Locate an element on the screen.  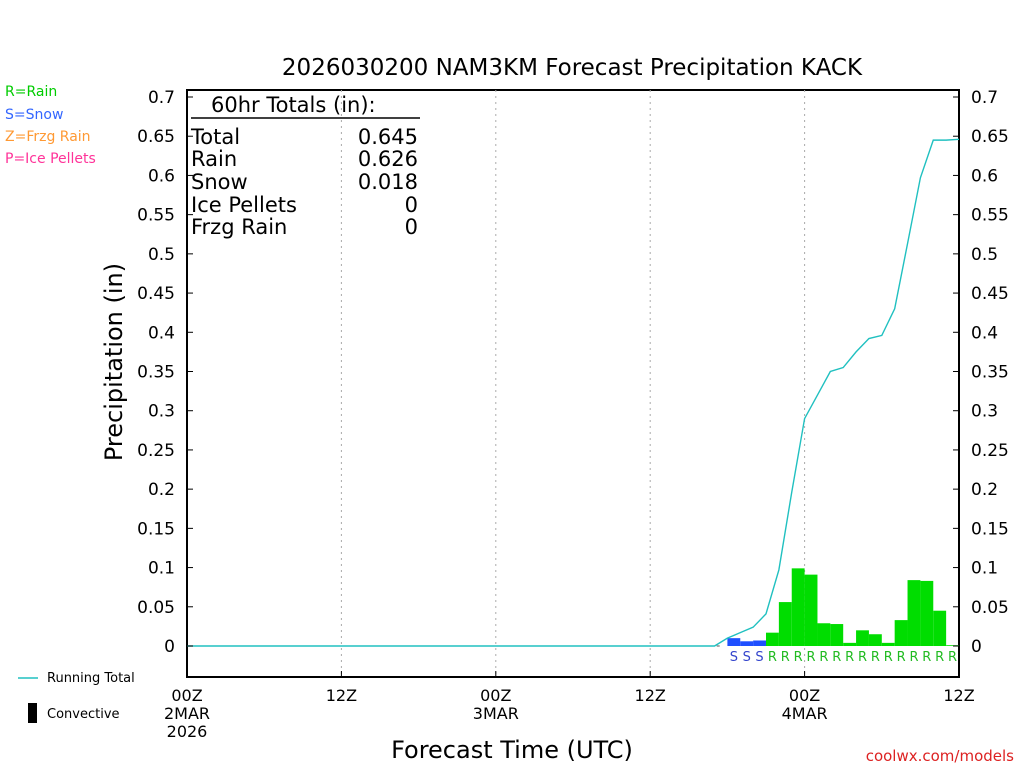
precip-type-label-55h: R is located at coordinates (901, 657).